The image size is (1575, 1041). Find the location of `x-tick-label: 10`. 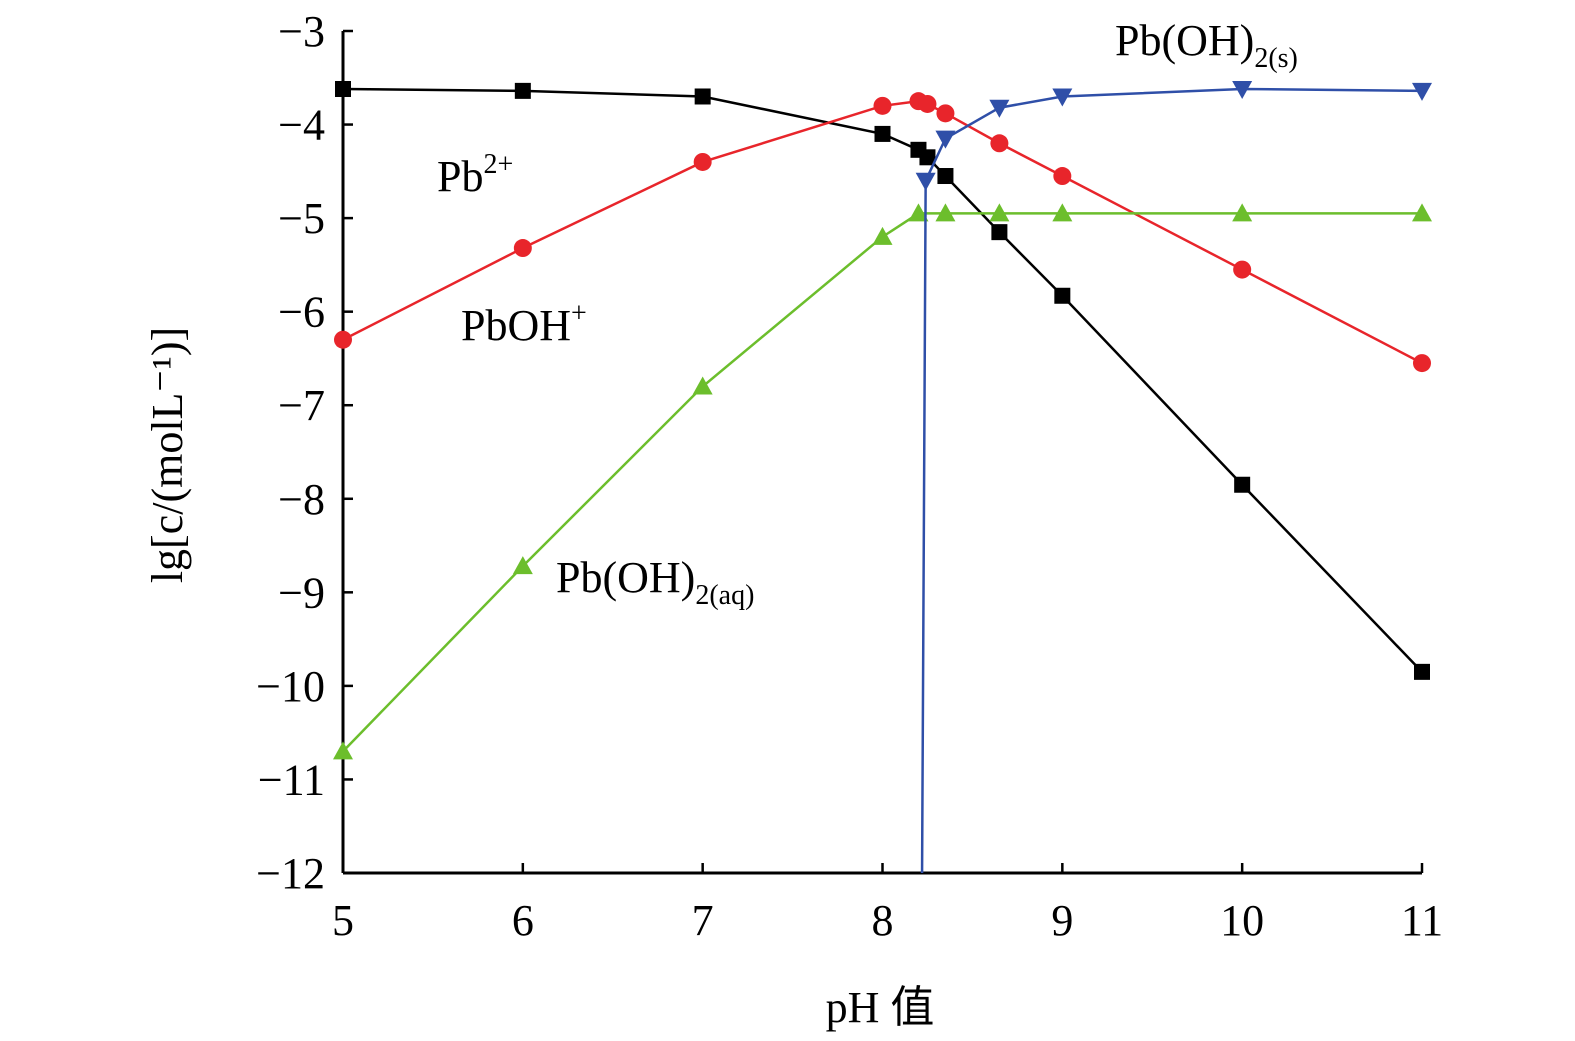

x-tick-label: 10 is located at coordinates (1242, 920).